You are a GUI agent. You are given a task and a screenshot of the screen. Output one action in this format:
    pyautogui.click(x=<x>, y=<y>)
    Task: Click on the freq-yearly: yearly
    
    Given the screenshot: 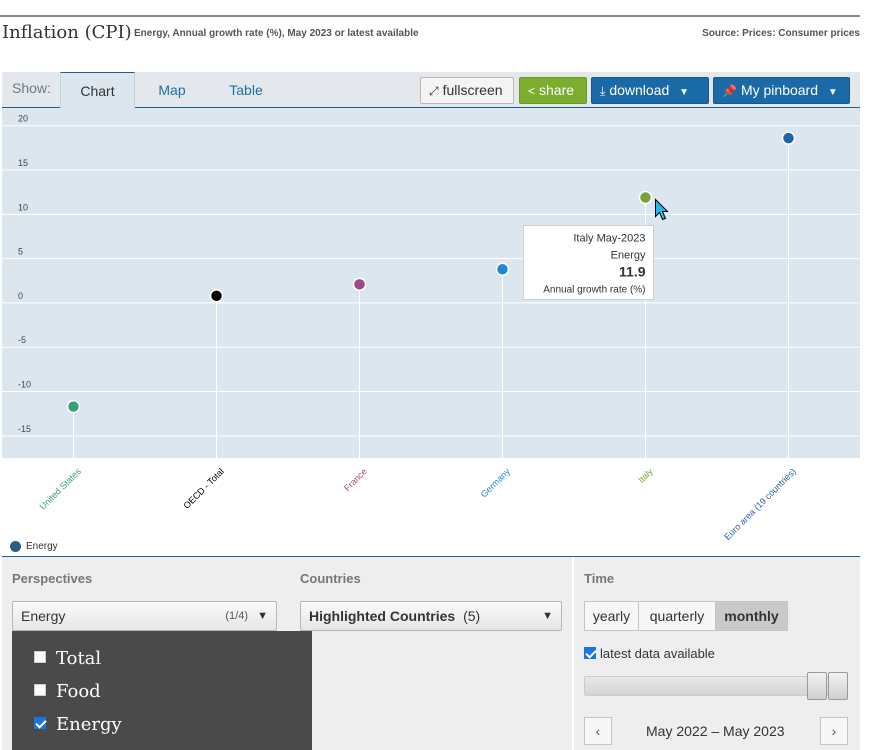 What is the action you would take?
    pyautogui.click(x=611, y=616)
    